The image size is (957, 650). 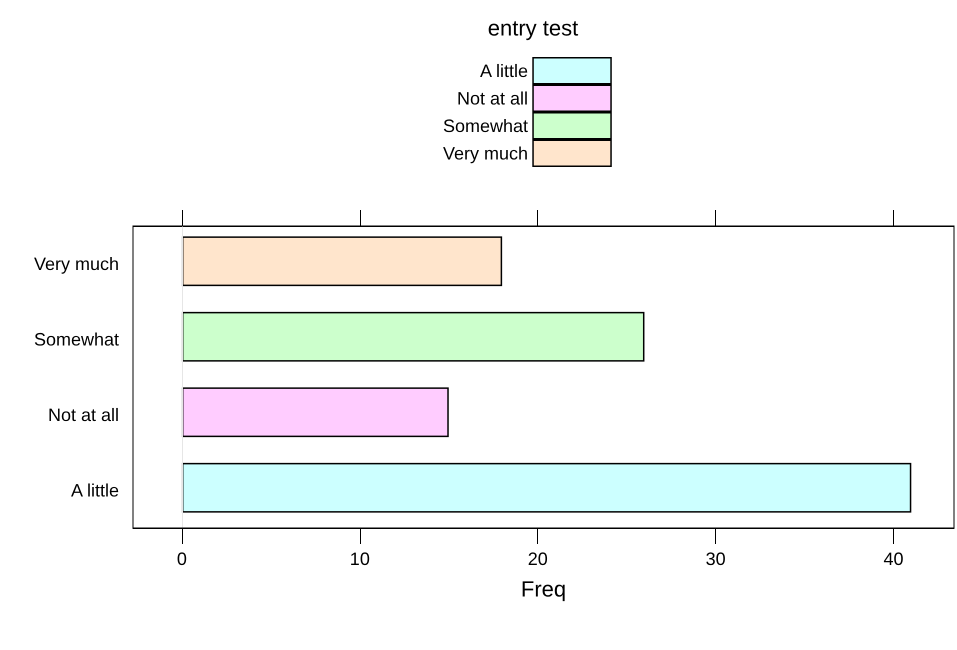 I want to click on y-tick-label: Very much, so click(x=76, y=264).